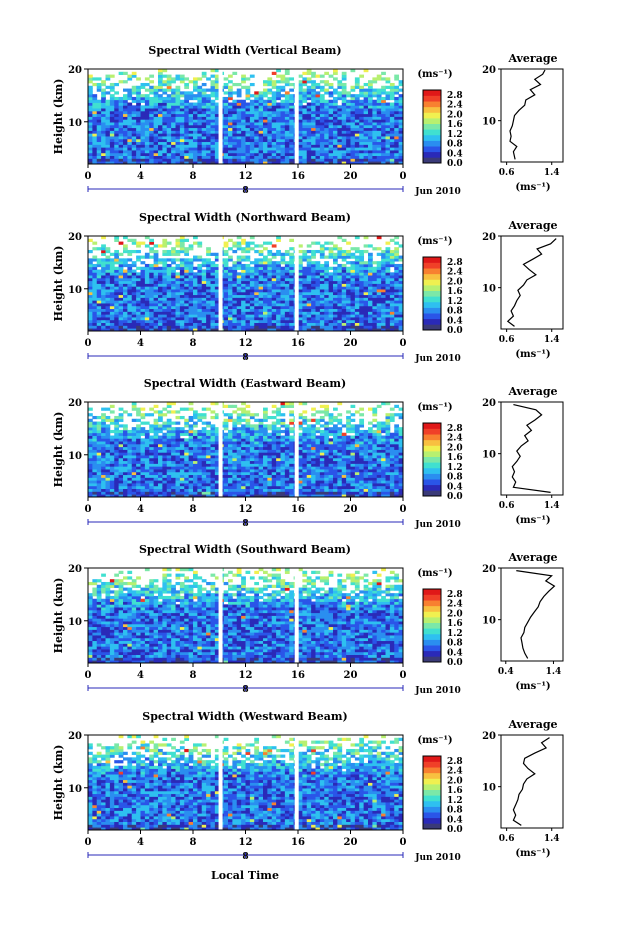  What do you see at coordinates (245, 191) in the screenshot?
I see `date-tick-label: 8` at bounding box center [245, 191].